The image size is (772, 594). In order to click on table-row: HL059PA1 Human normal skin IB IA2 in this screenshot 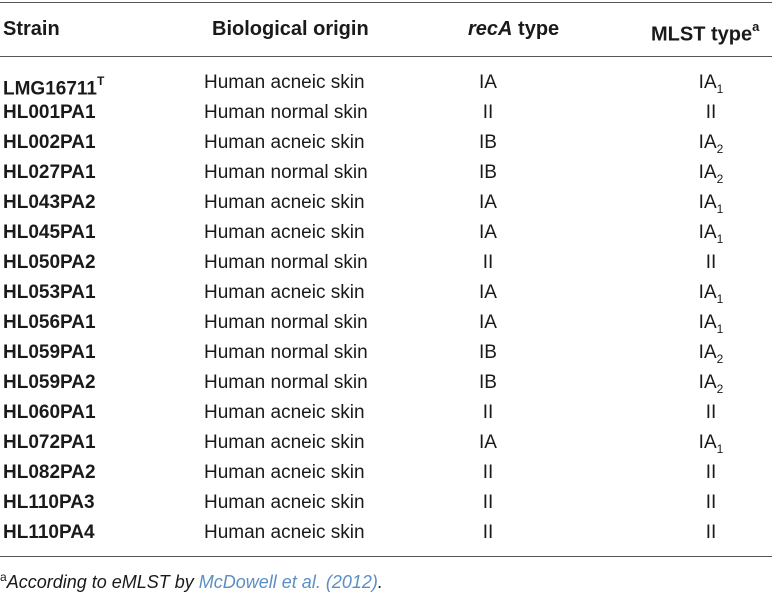, I will do `click(386, 353)`.